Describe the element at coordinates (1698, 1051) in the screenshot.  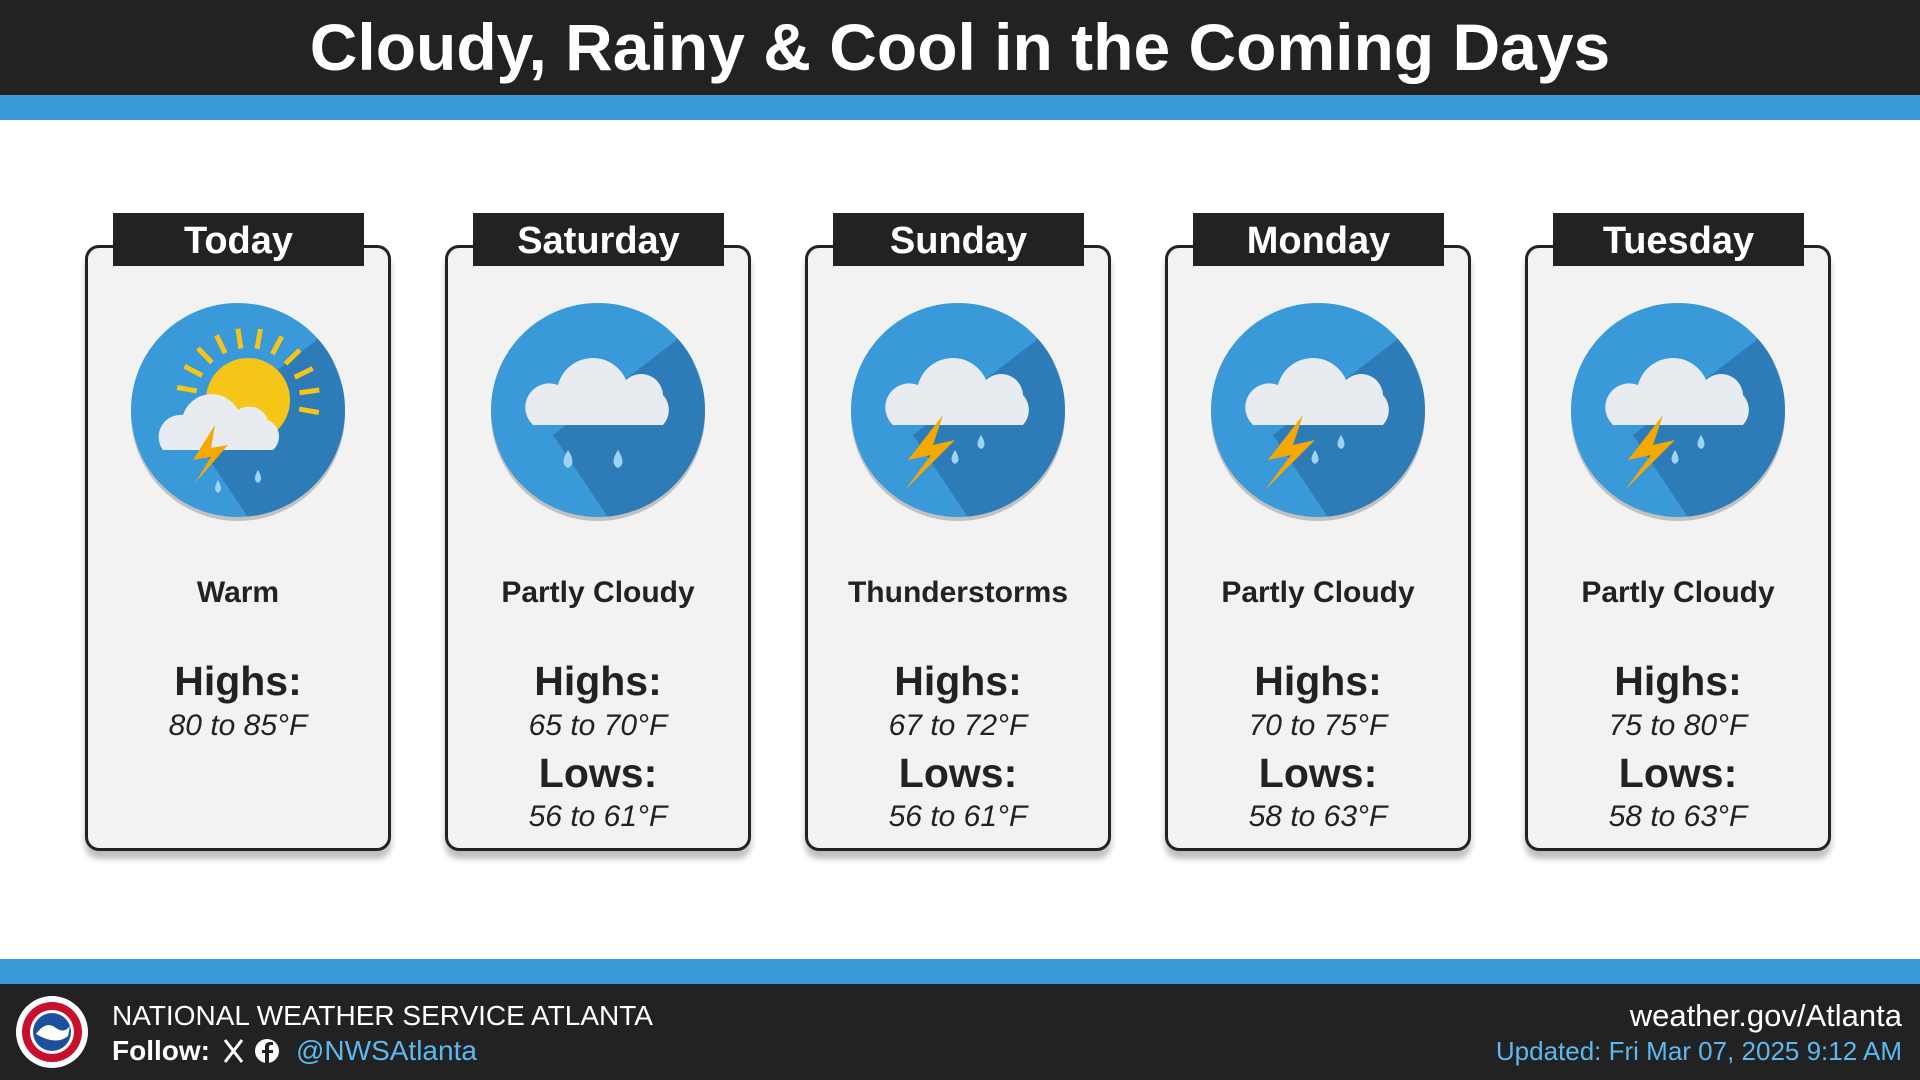
I see `updated: Updated: Fri Mar 07, 2025 9:12 AM` at that location.